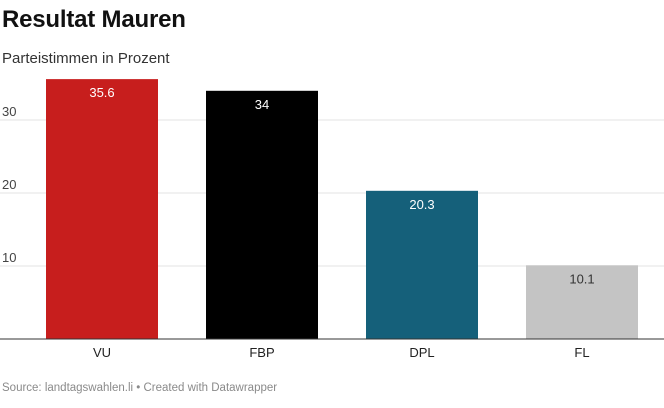  Describe the element at coordinates (262, 104) in the screenshot. I see `value-label-fbp: 34` at that location.